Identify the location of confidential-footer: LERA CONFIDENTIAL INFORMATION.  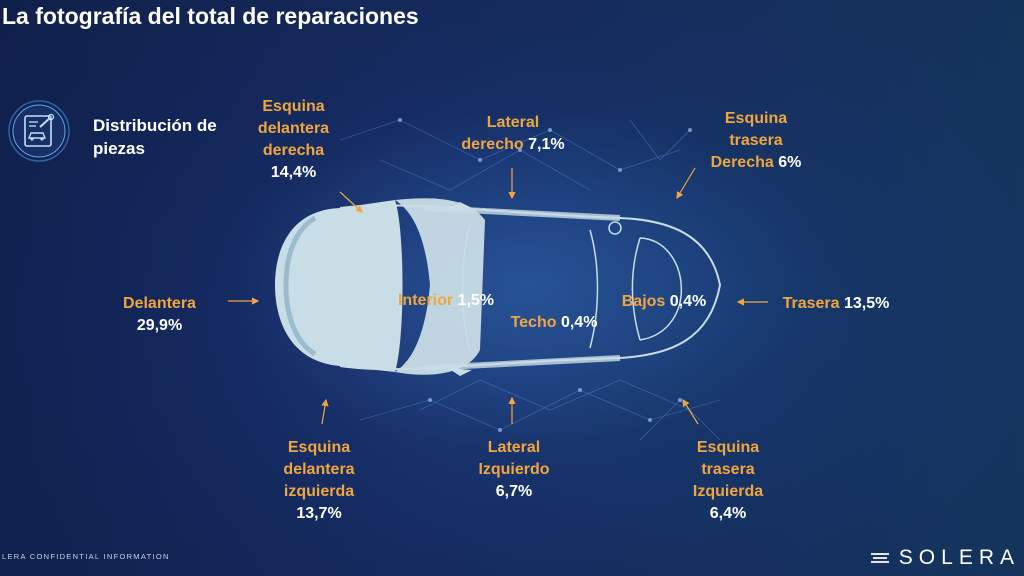
(86, 556).